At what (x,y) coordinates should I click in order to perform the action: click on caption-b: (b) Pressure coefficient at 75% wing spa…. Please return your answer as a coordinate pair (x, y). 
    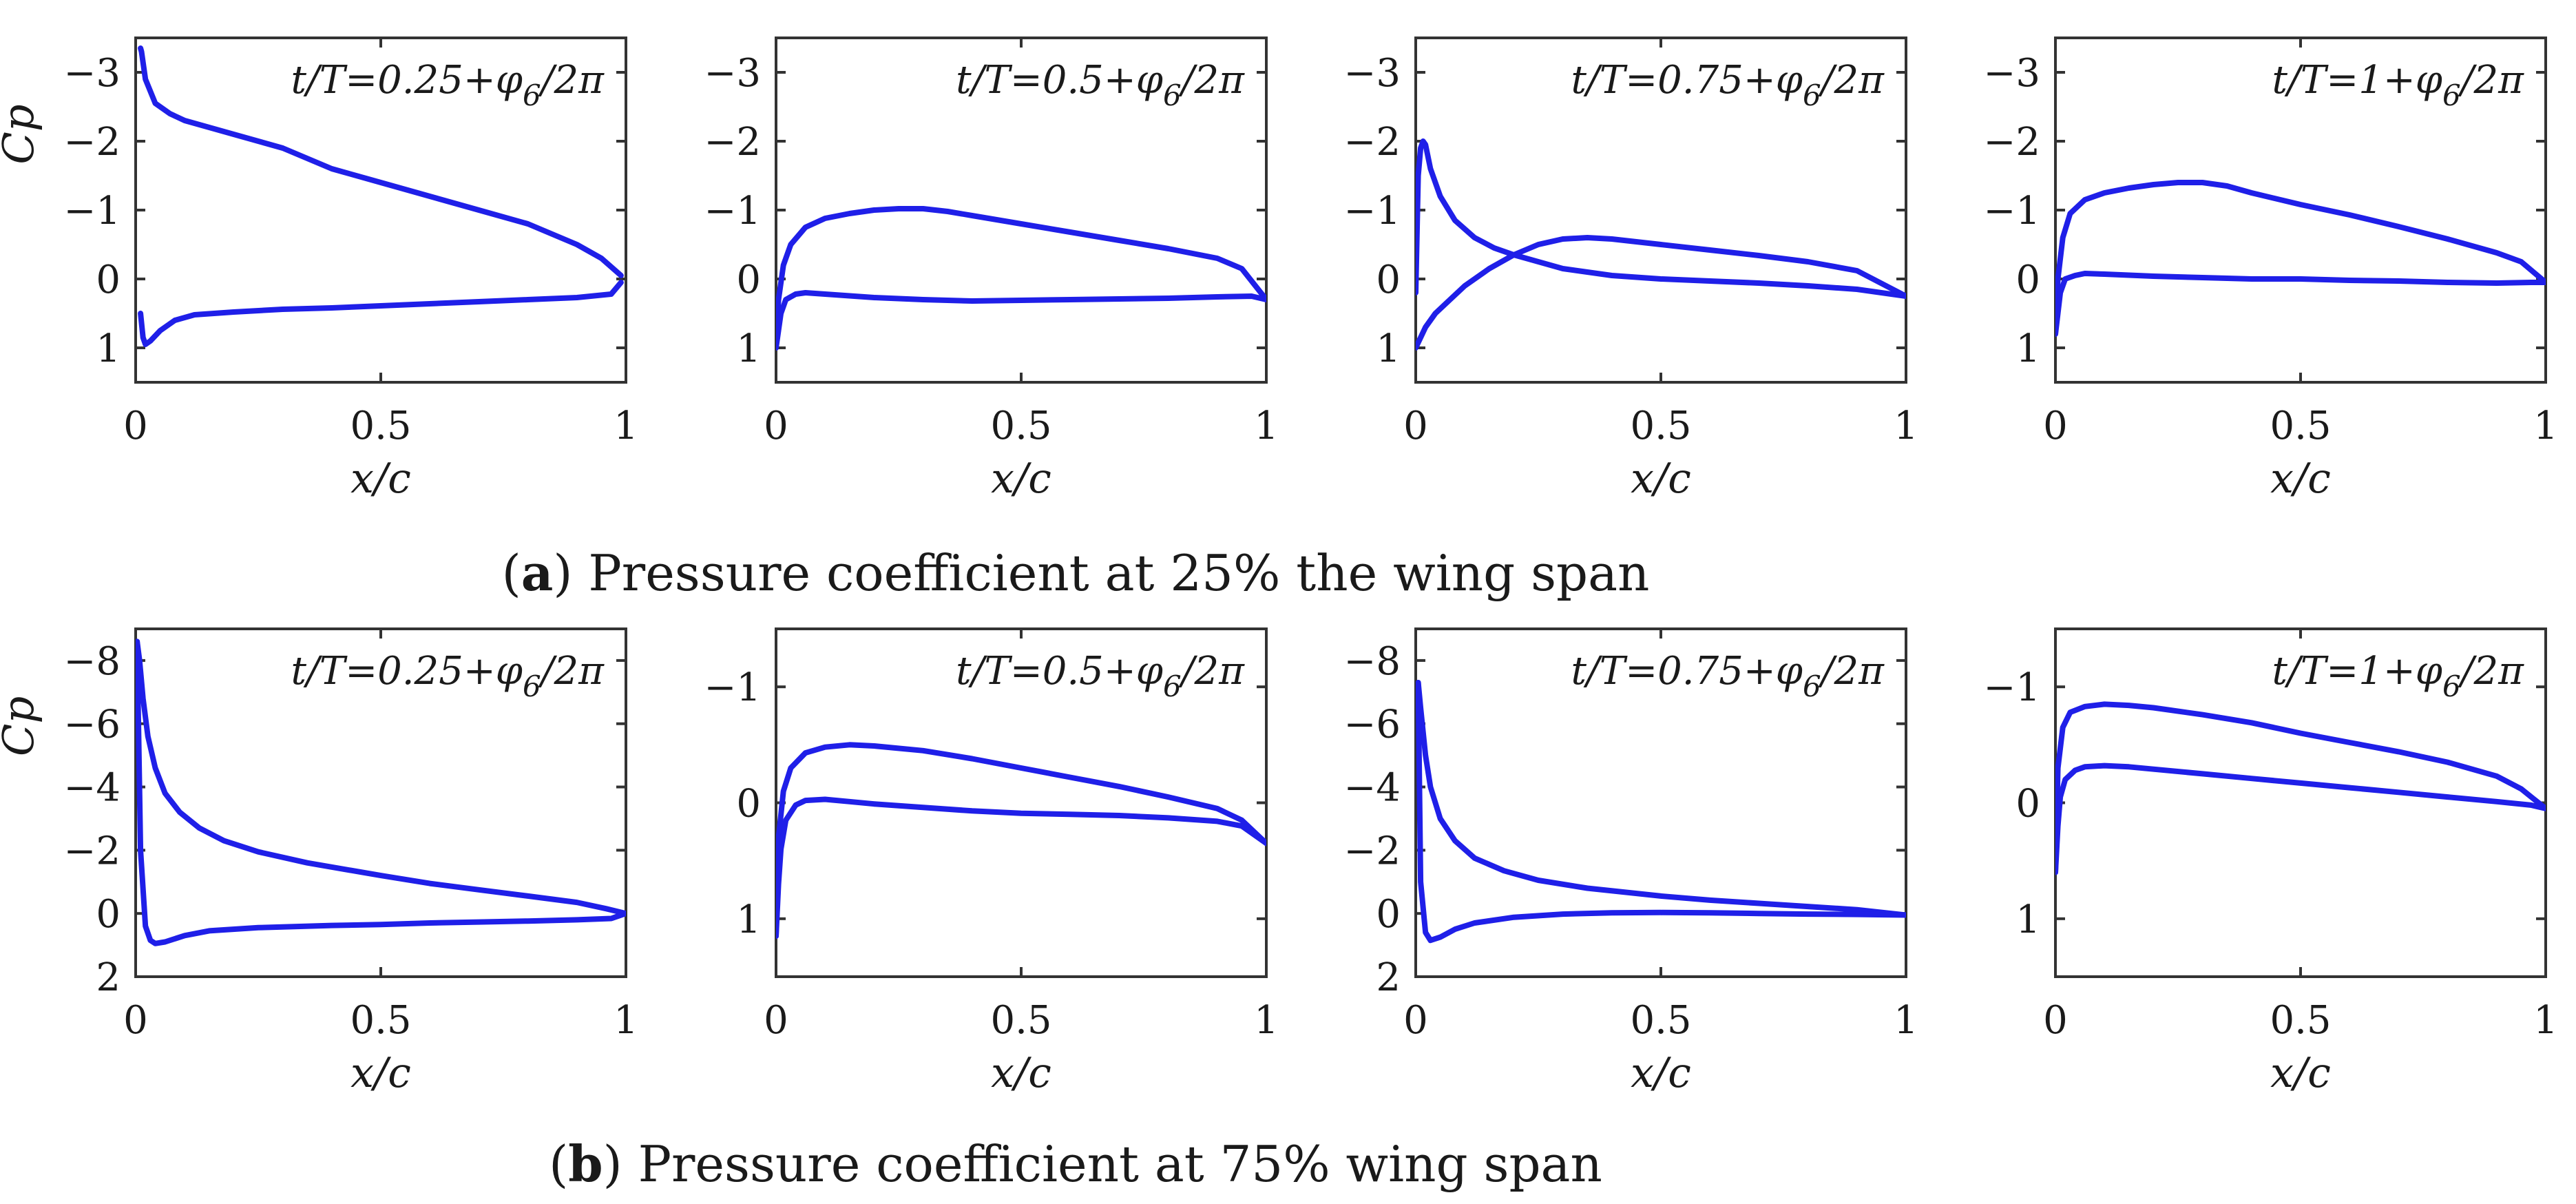
    Looking at the image, I should click on (1075, 1163).